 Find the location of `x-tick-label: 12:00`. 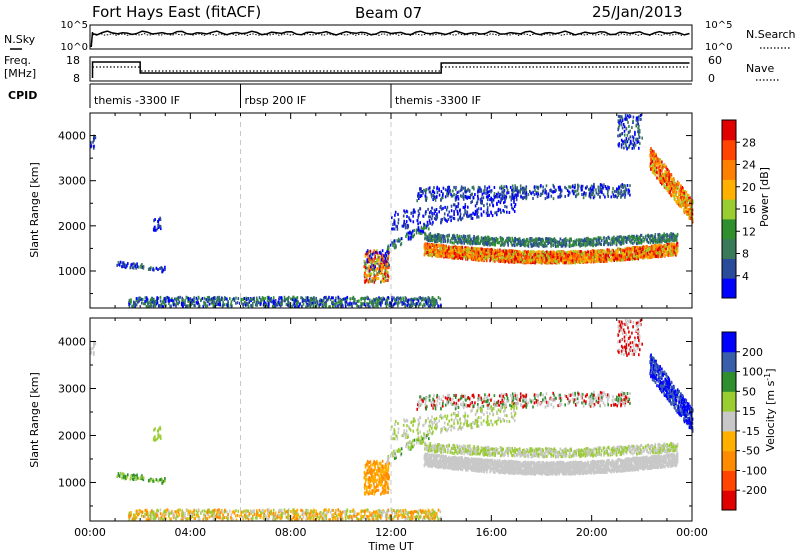

x-tick-label: 12:00 is located at coordinates (391, 532).